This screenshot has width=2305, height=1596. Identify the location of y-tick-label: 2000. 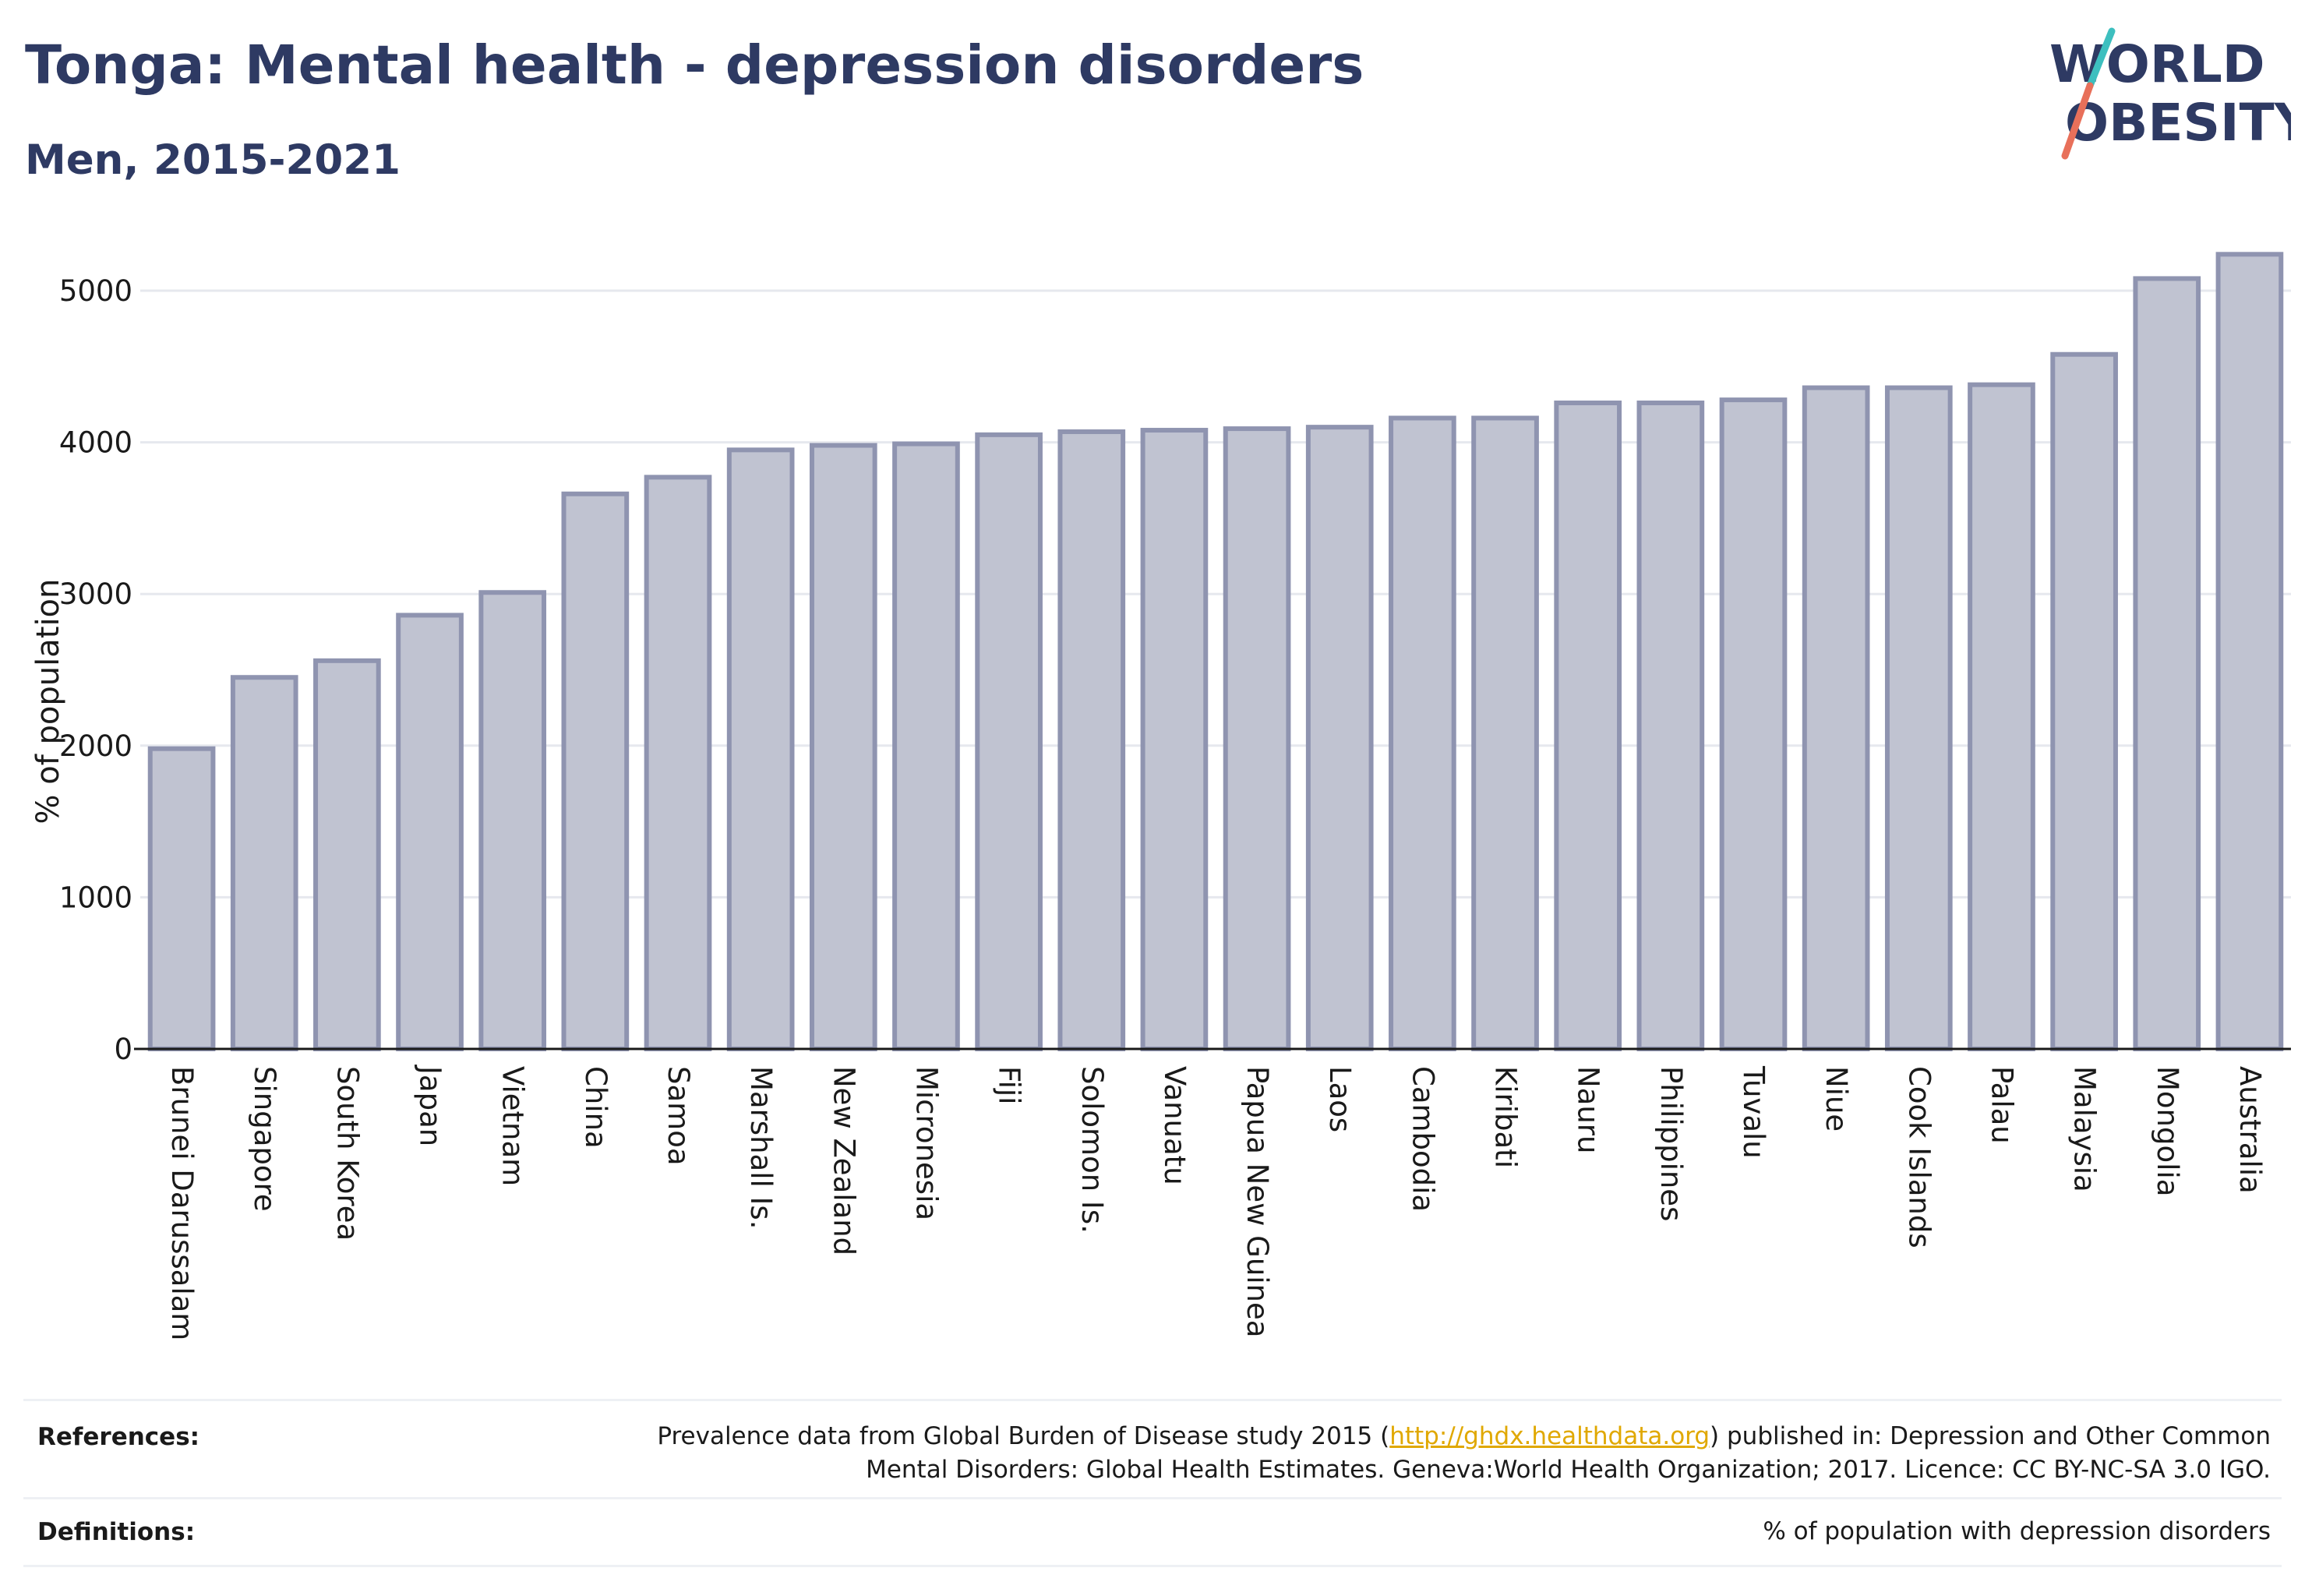
(95, 746).